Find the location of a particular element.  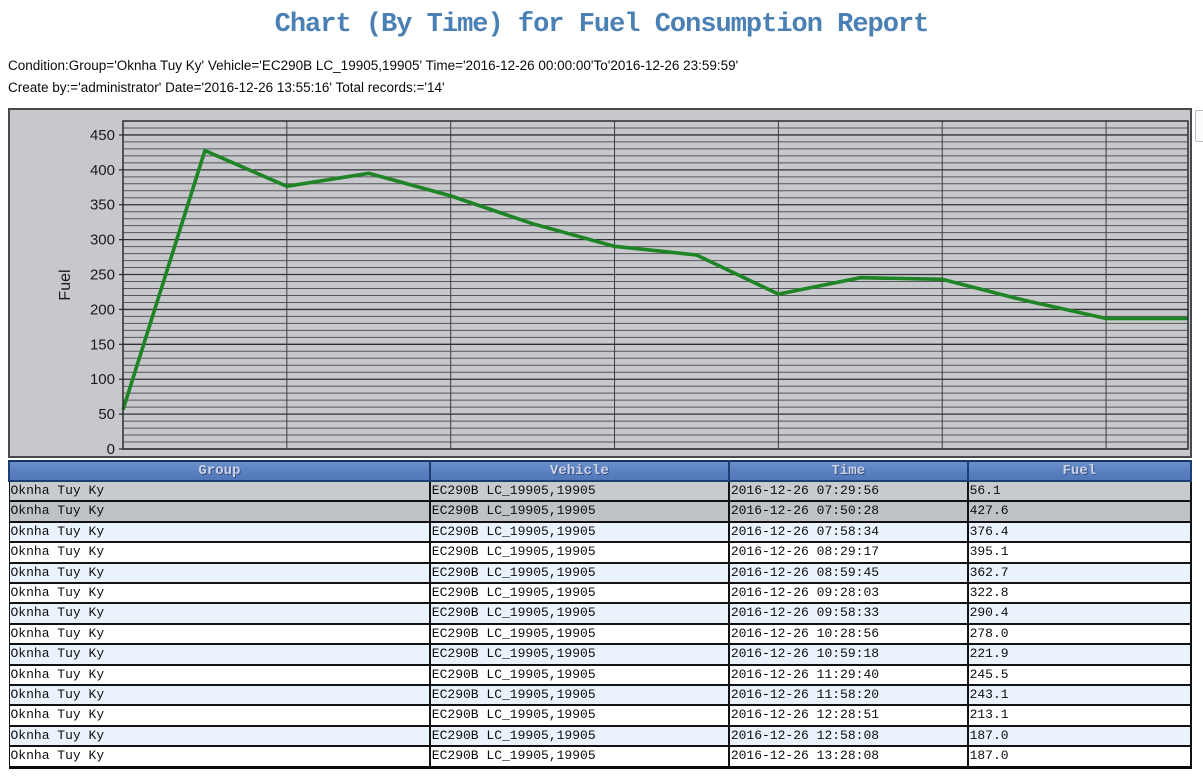

column-header-vehicle: Vehicle is located at coordinates (579, 471).